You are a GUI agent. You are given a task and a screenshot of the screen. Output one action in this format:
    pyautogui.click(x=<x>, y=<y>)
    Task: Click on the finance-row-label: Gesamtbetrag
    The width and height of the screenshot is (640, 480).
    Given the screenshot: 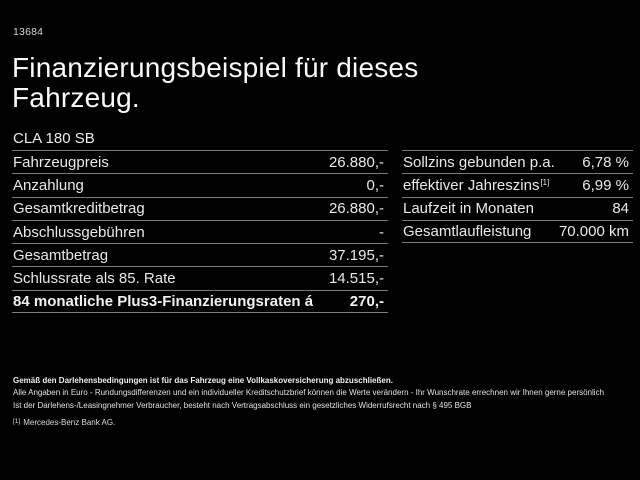 What is the action you would take?
    pyautogui.click(x=61, y=255)
    